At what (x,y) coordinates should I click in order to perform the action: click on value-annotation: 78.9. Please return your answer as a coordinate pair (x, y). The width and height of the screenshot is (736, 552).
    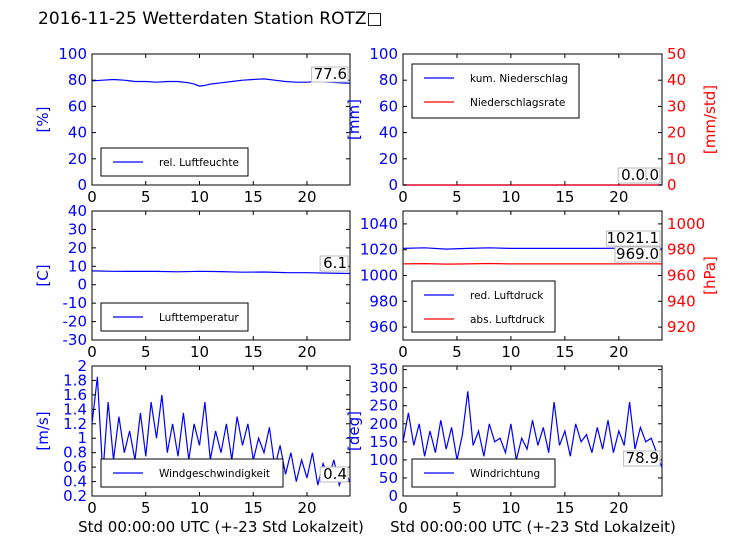
    Looking at the image, I should click on (642, 458).